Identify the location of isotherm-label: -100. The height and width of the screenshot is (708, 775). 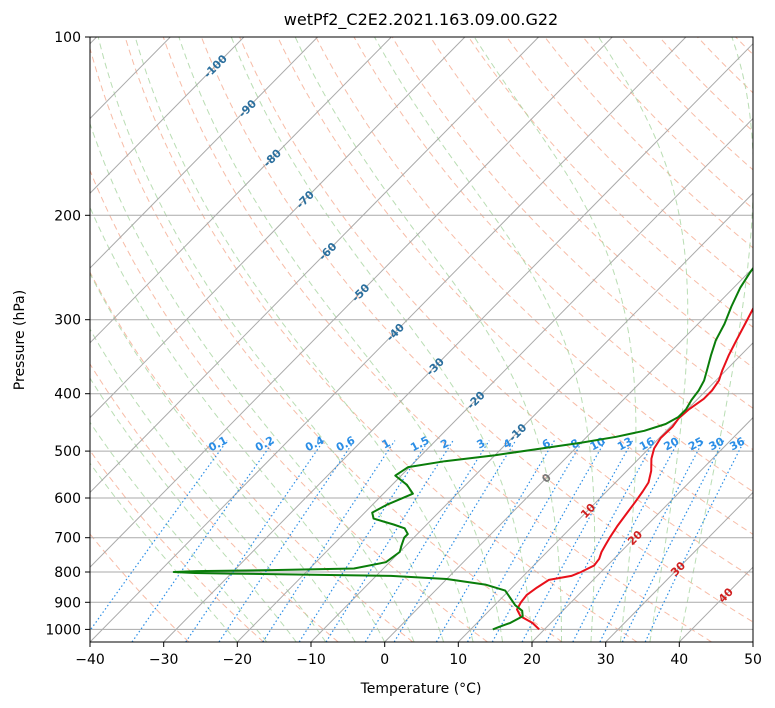
(215, 66).